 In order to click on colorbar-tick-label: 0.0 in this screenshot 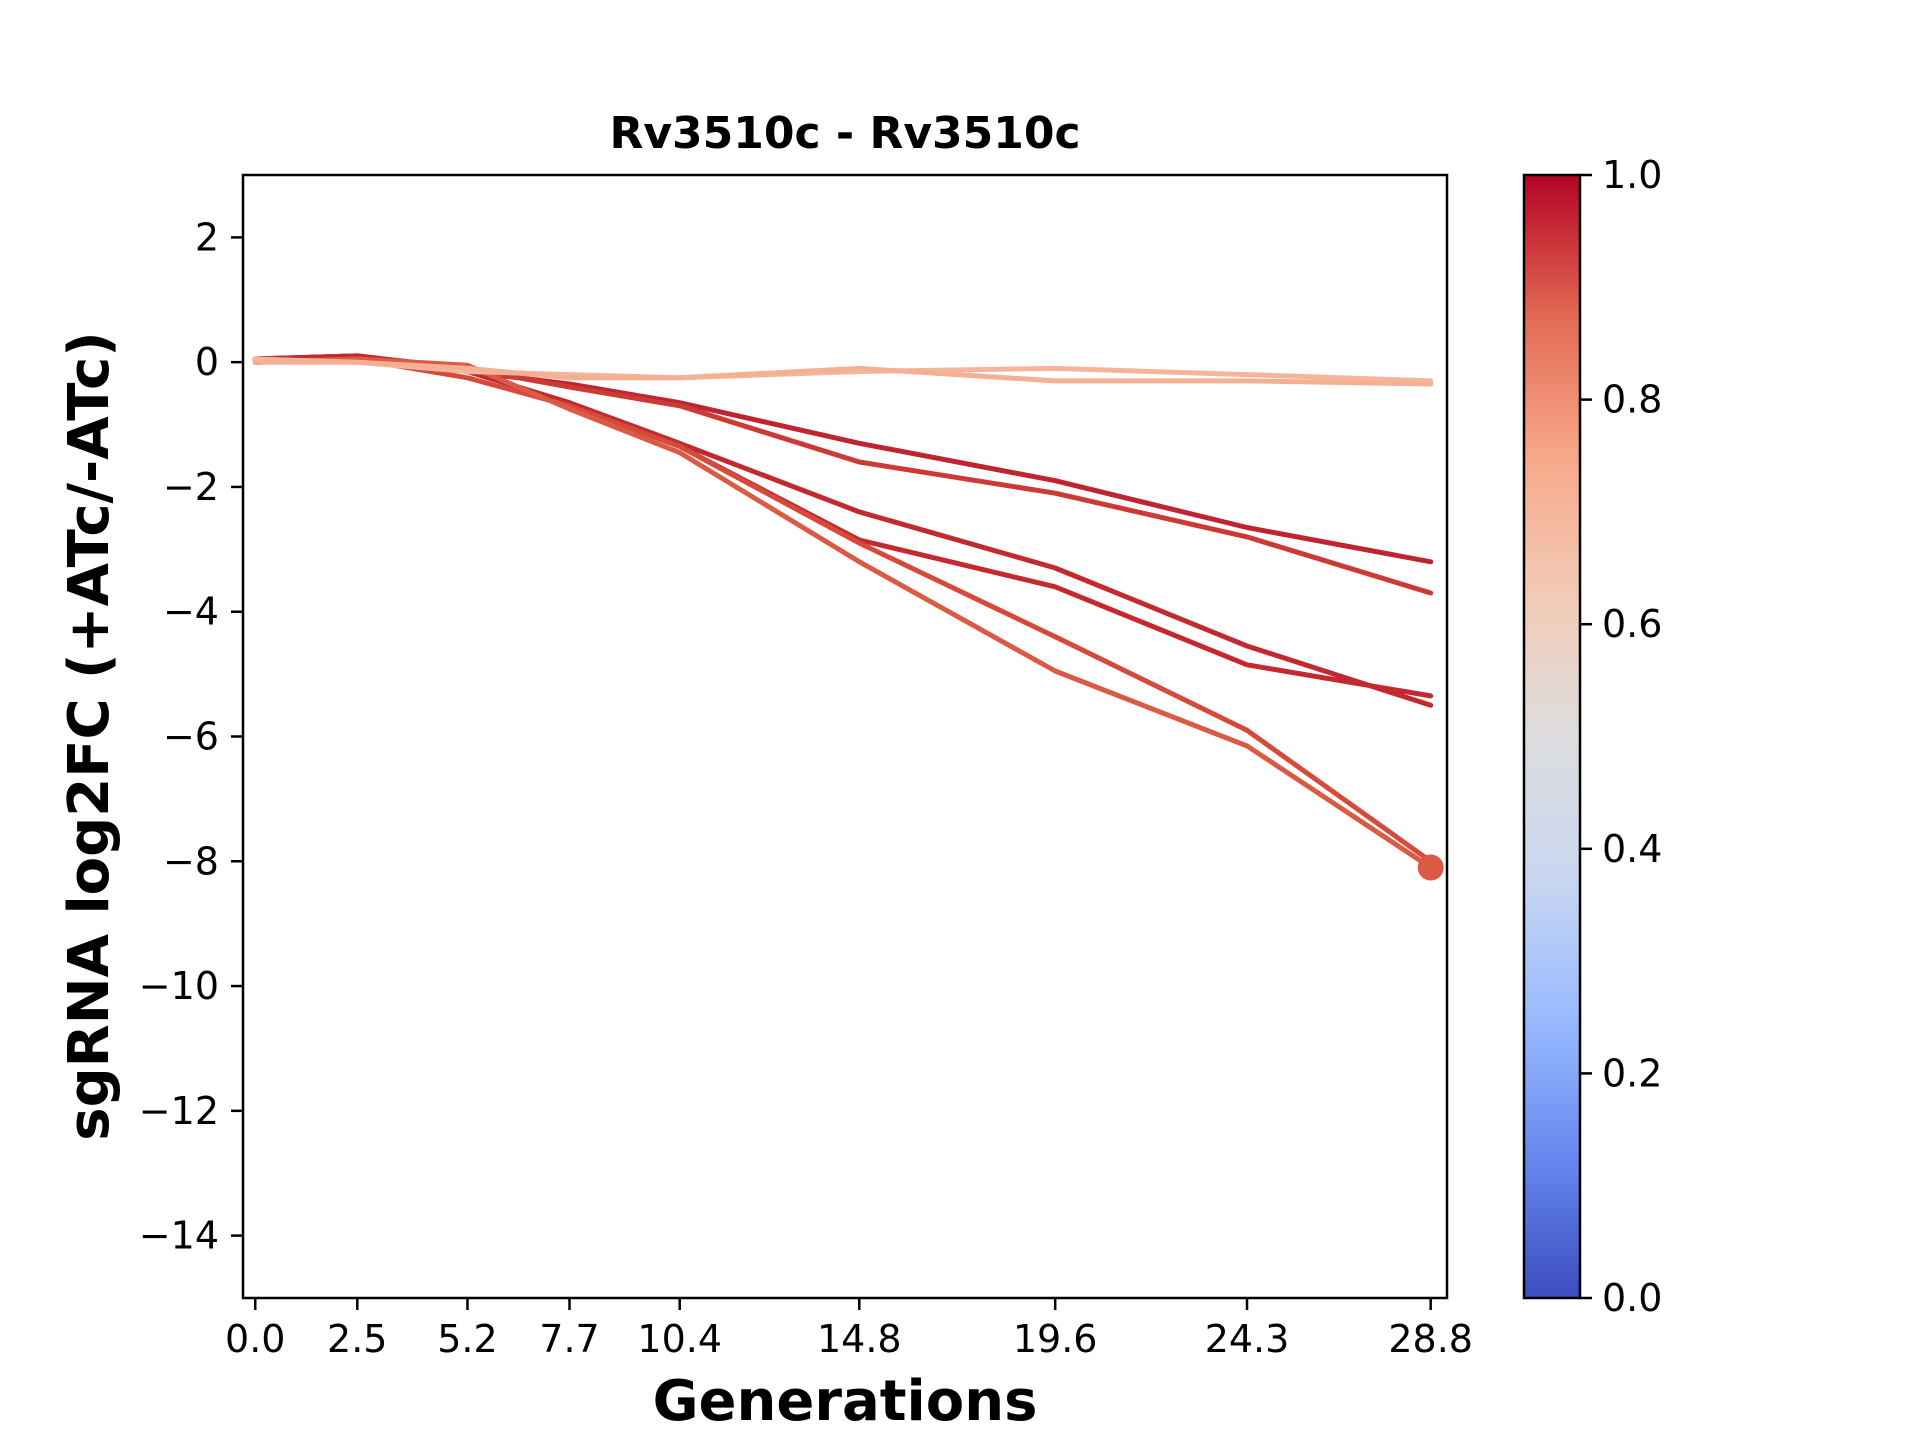, I will do `click(1632, 1298)`.